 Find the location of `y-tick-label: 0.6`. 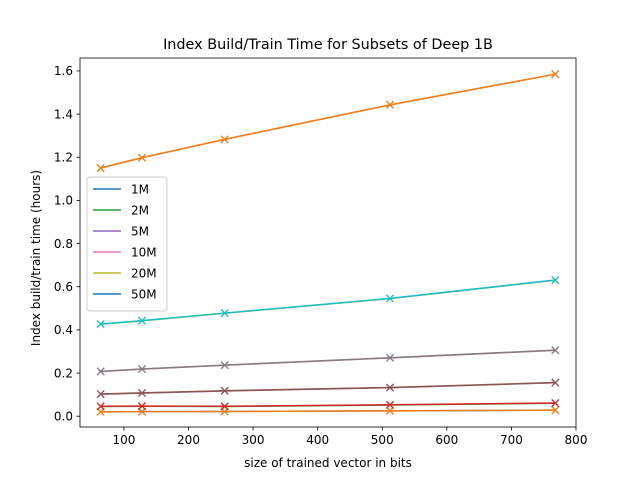

y-tick-label: 0.6 is located at coordinates (63, 287).